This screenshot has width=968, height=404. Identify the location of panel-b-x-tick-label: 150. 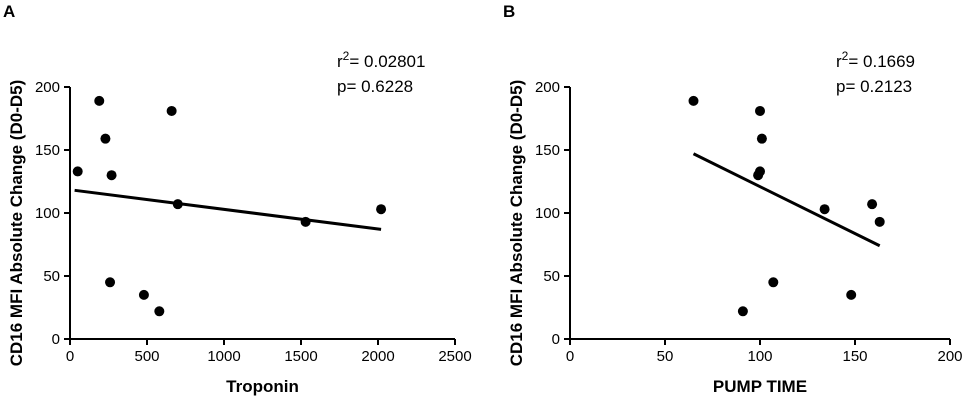
(854, 356).